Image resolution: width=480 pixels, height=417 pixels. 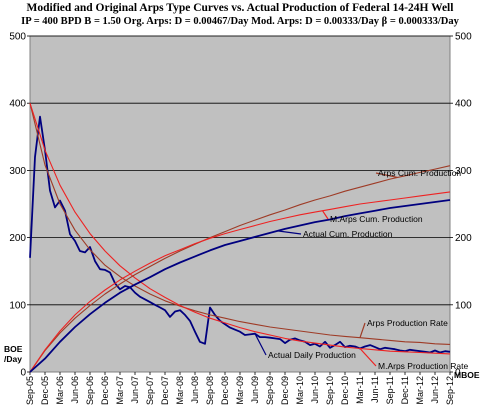 I want to click on annotation-m-arps-production-rate: M.Arps Production Rate, so click(x=423, y=366).